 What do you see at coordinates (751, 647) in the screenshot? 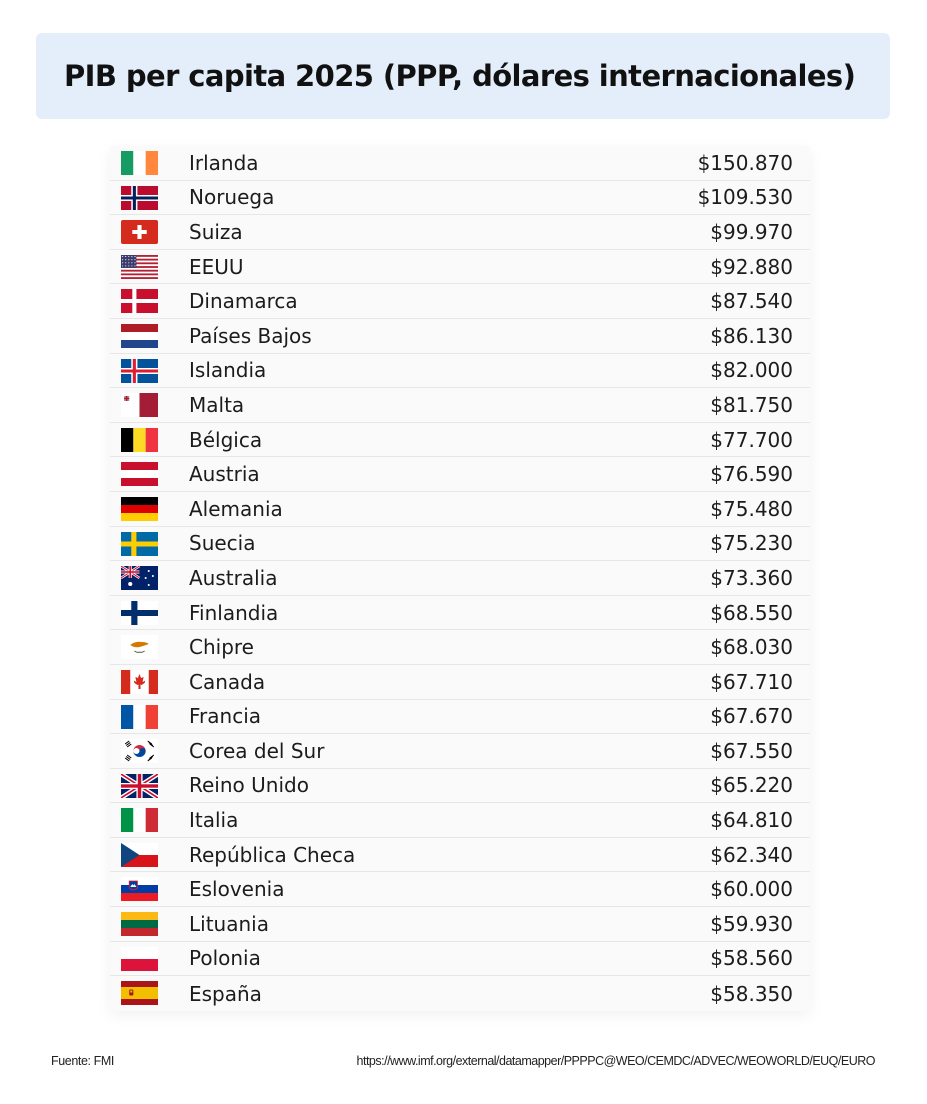
I see `gdp-value: $68.030` at bounding box center [751, 647].